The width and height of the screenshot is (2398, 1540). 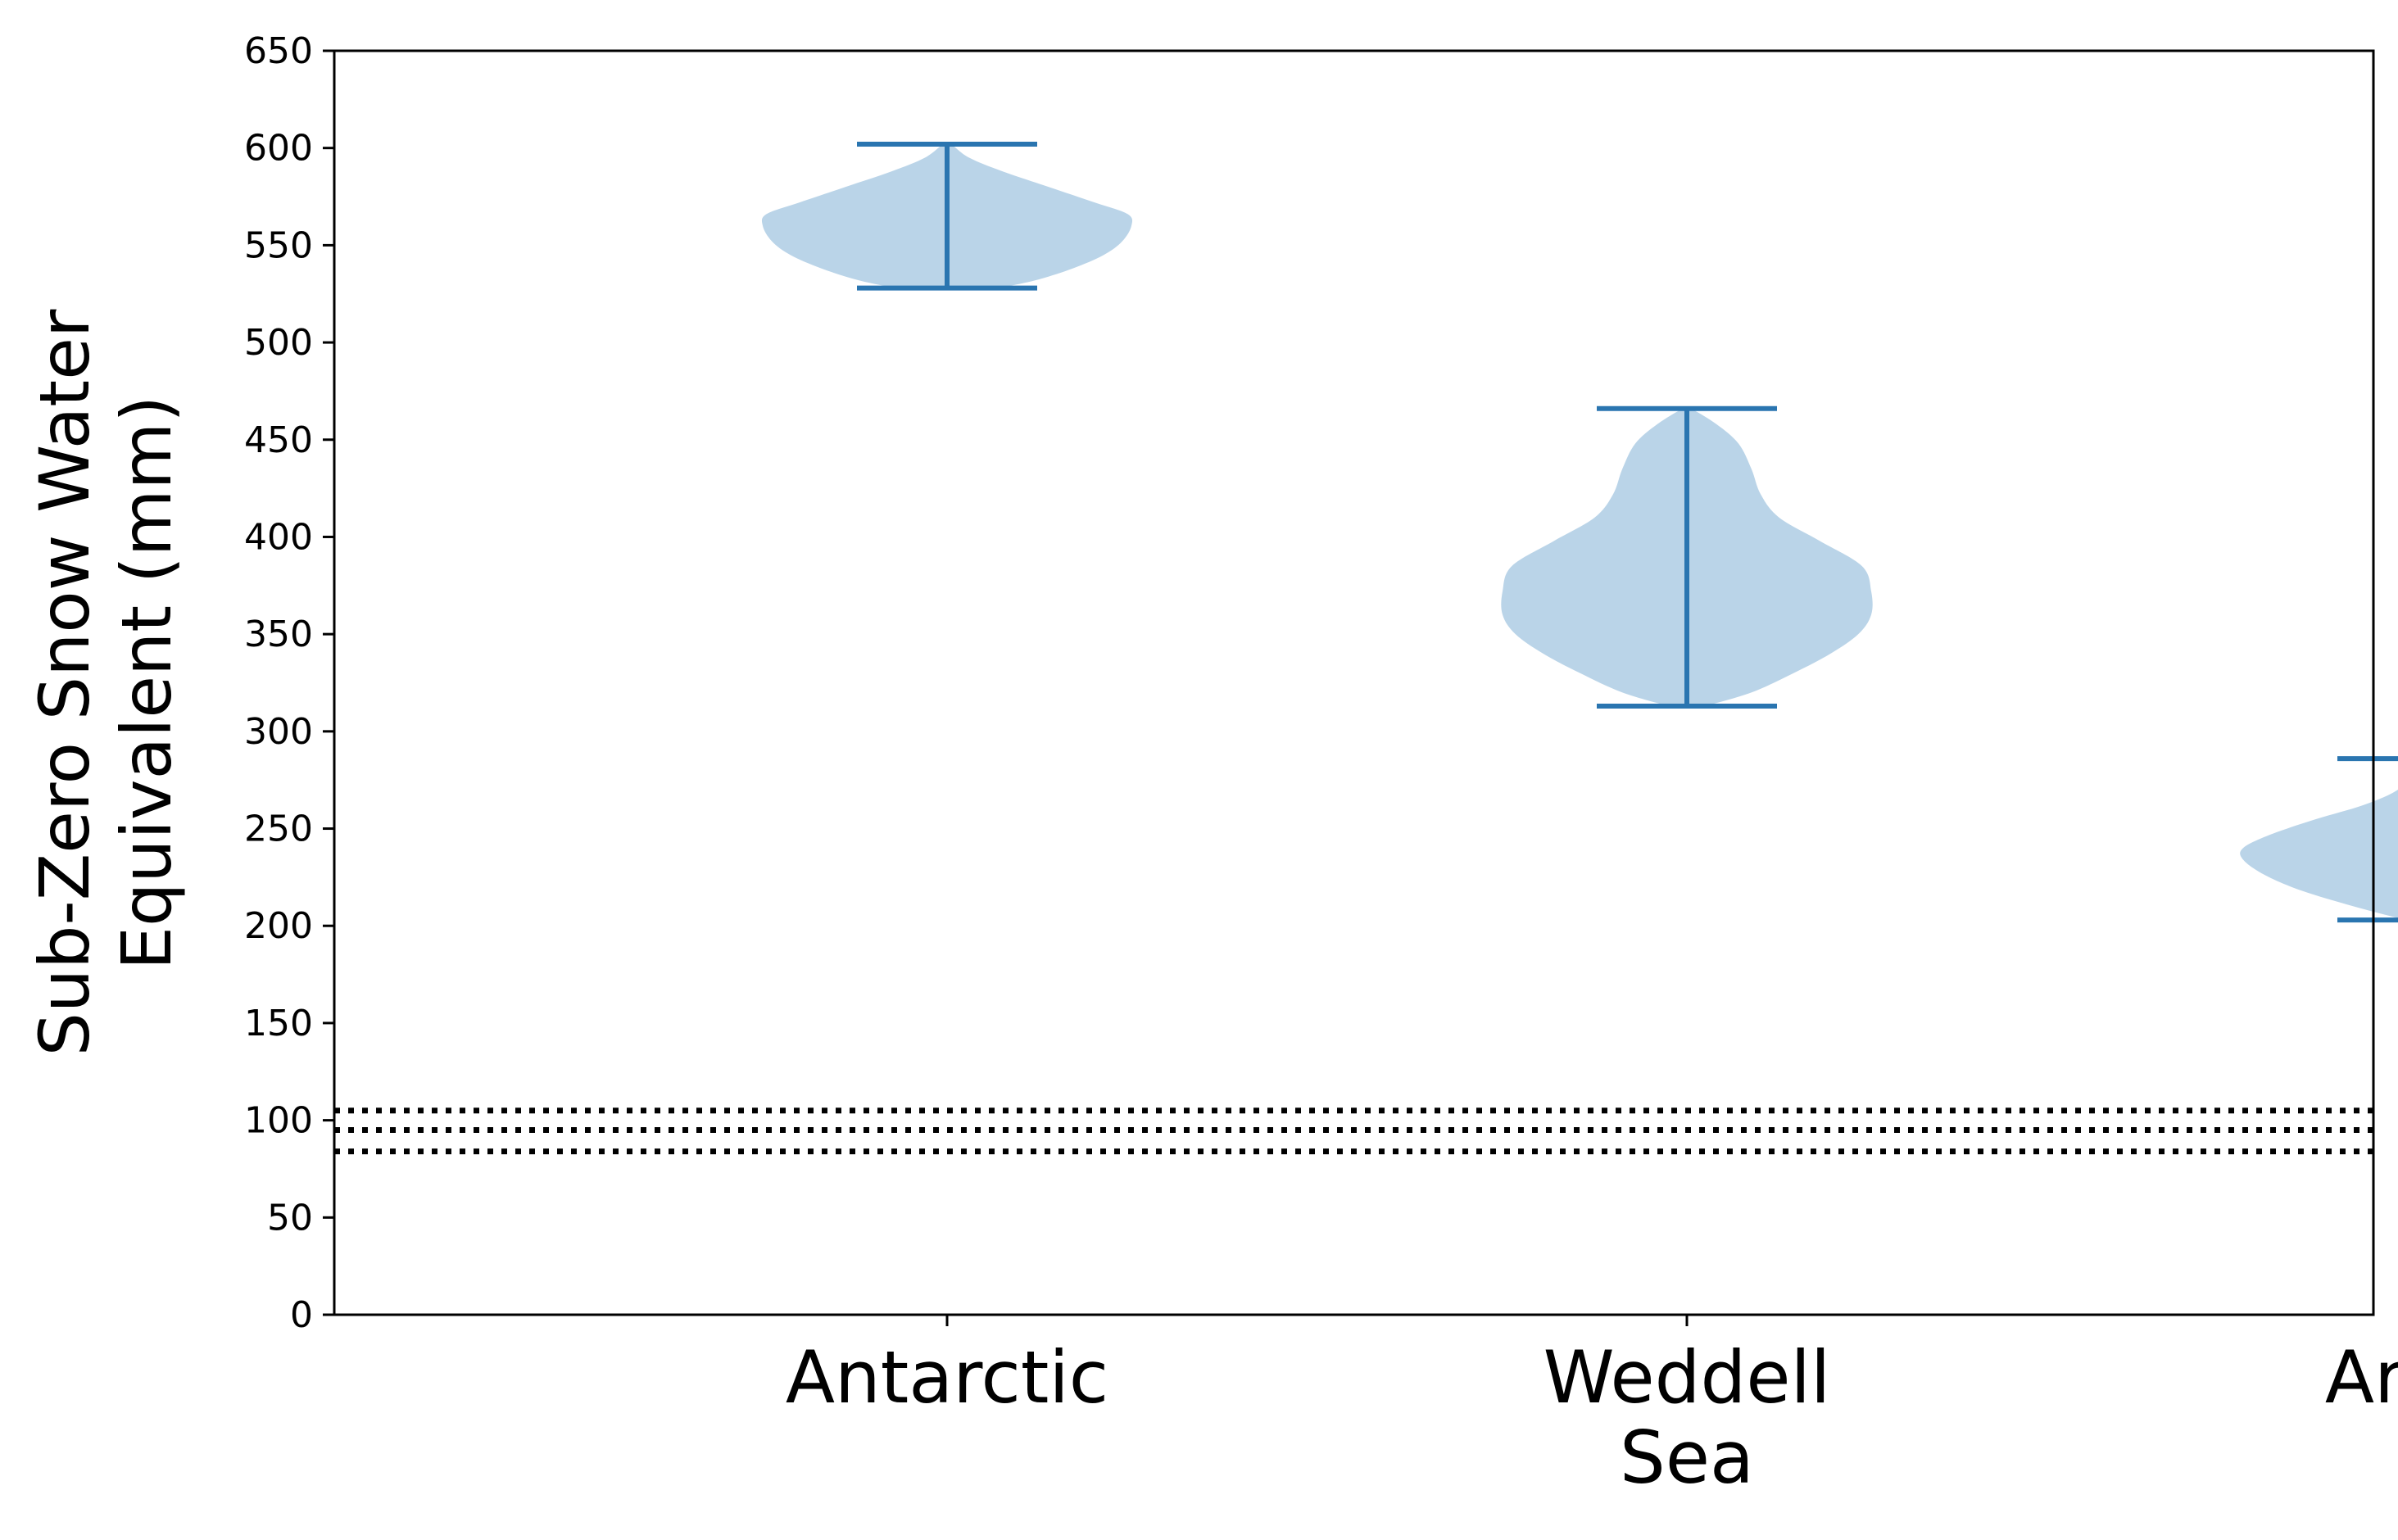 I want to click on x-tick-label: Antarctic, so click(x=947, y=1377).